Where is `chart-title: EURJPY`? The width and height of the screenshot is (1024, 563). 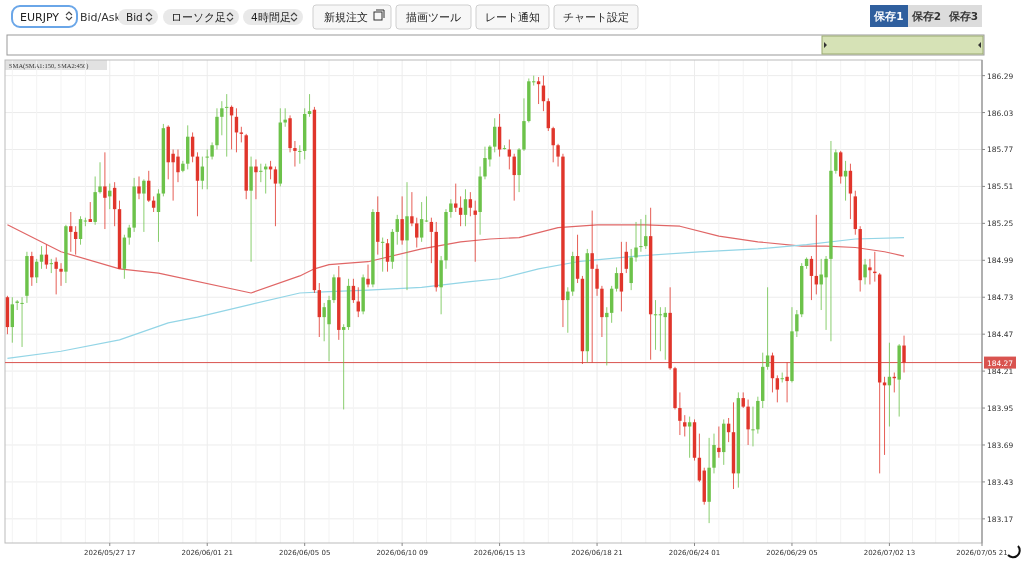
chart-title: EURJPY is located at coordinates (40, 17).